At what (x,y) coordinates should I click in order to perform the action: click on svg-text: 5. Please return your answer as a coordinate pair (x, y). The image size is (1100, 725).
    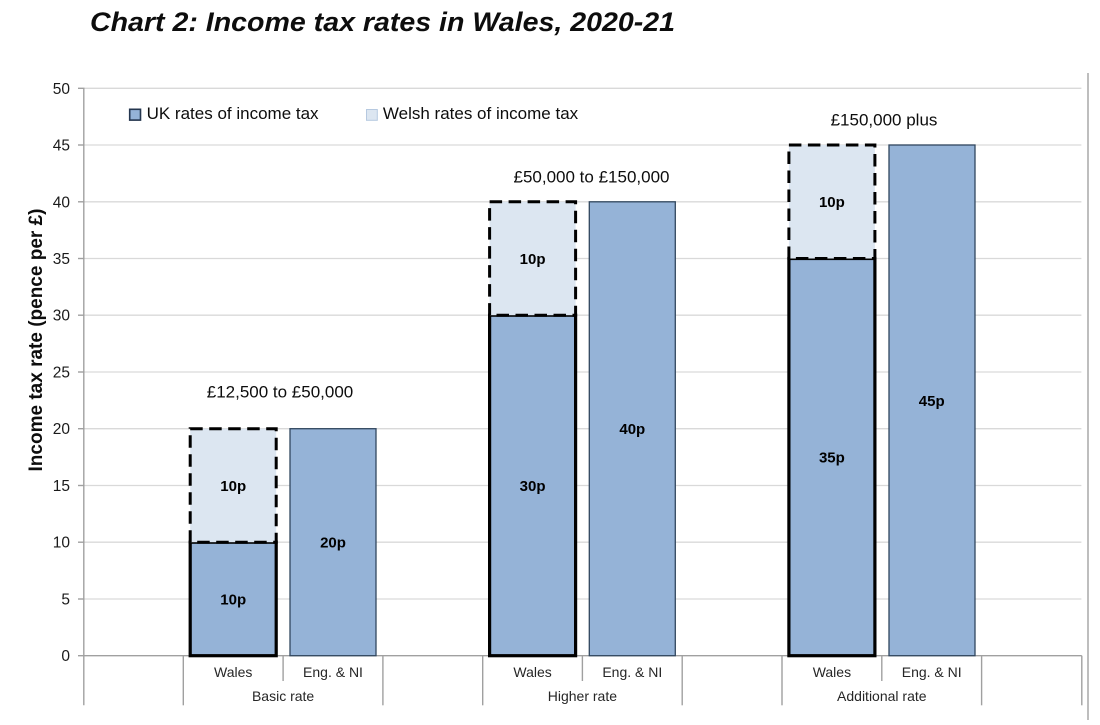
    Looking at the image, I should click on (65, 600).